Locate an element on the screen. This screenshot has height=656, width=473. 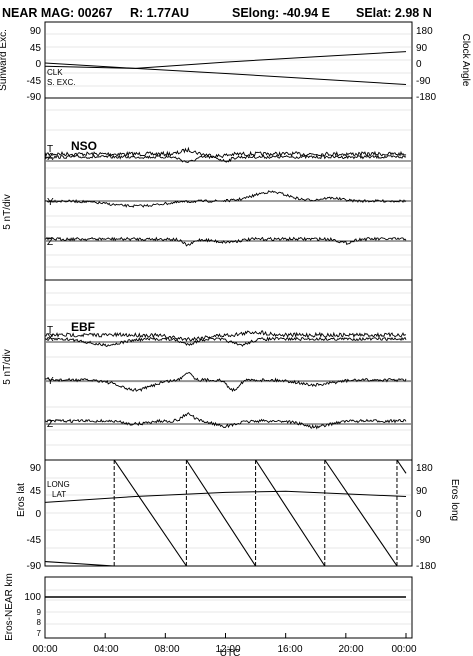
panel1-annotation-clk: CLK is located at coordinates (55, 72).